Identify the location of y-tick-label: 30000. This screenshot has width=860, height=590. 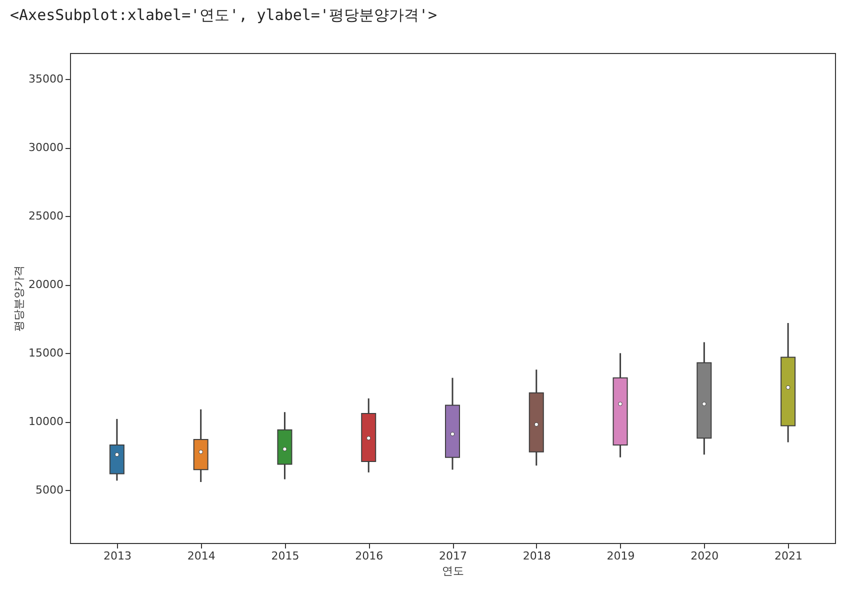
(46, 147).